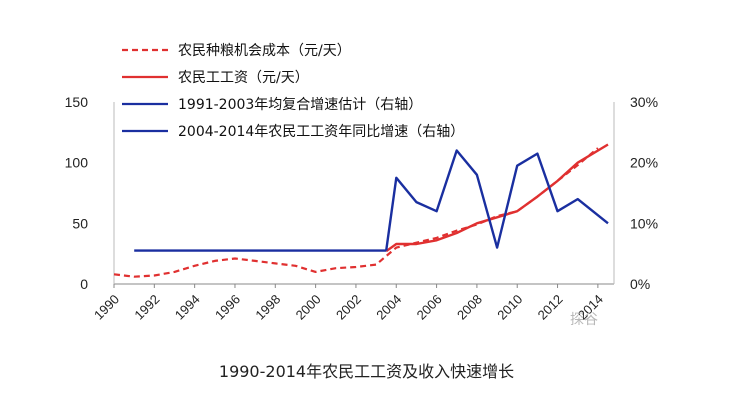 This screenshot has width=733, height=417. Describe the element at coordinates (77, 102) in the screenshot. I see `left-tick-label: 150` at that location.